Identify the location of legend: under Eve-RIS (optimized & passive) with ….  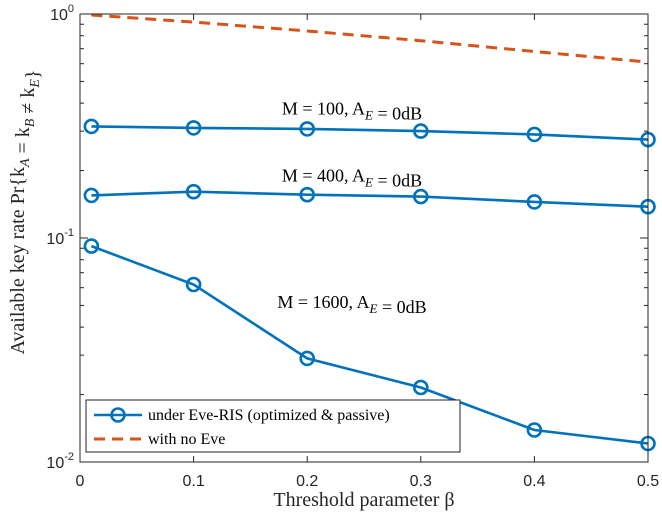
(273, 426).